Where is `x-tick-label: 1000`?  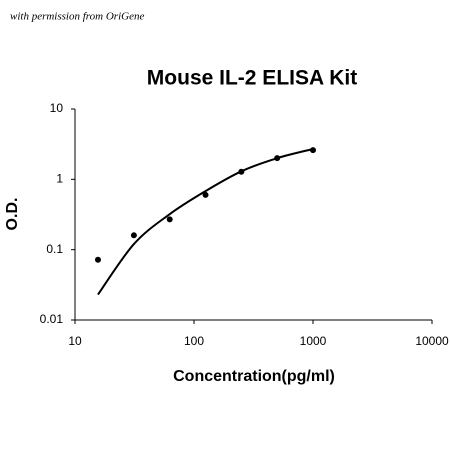 x-tick-label: 1000 is located at coordinates (313, 341).